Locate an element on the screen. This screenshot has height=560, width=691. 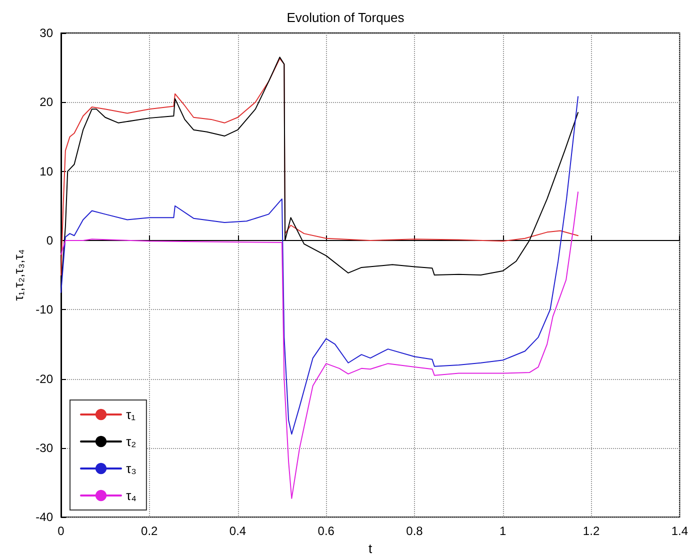
y-tick-label: -10 is located at coordinates (45, 309).